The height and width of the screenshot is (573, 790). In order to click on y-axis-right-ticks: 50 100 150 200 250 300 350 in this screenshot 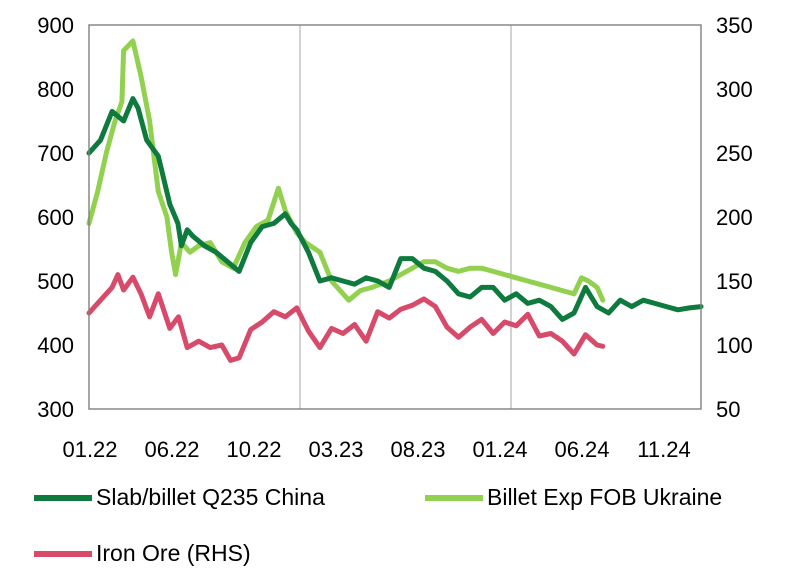, I will do `click(734, 217)`.